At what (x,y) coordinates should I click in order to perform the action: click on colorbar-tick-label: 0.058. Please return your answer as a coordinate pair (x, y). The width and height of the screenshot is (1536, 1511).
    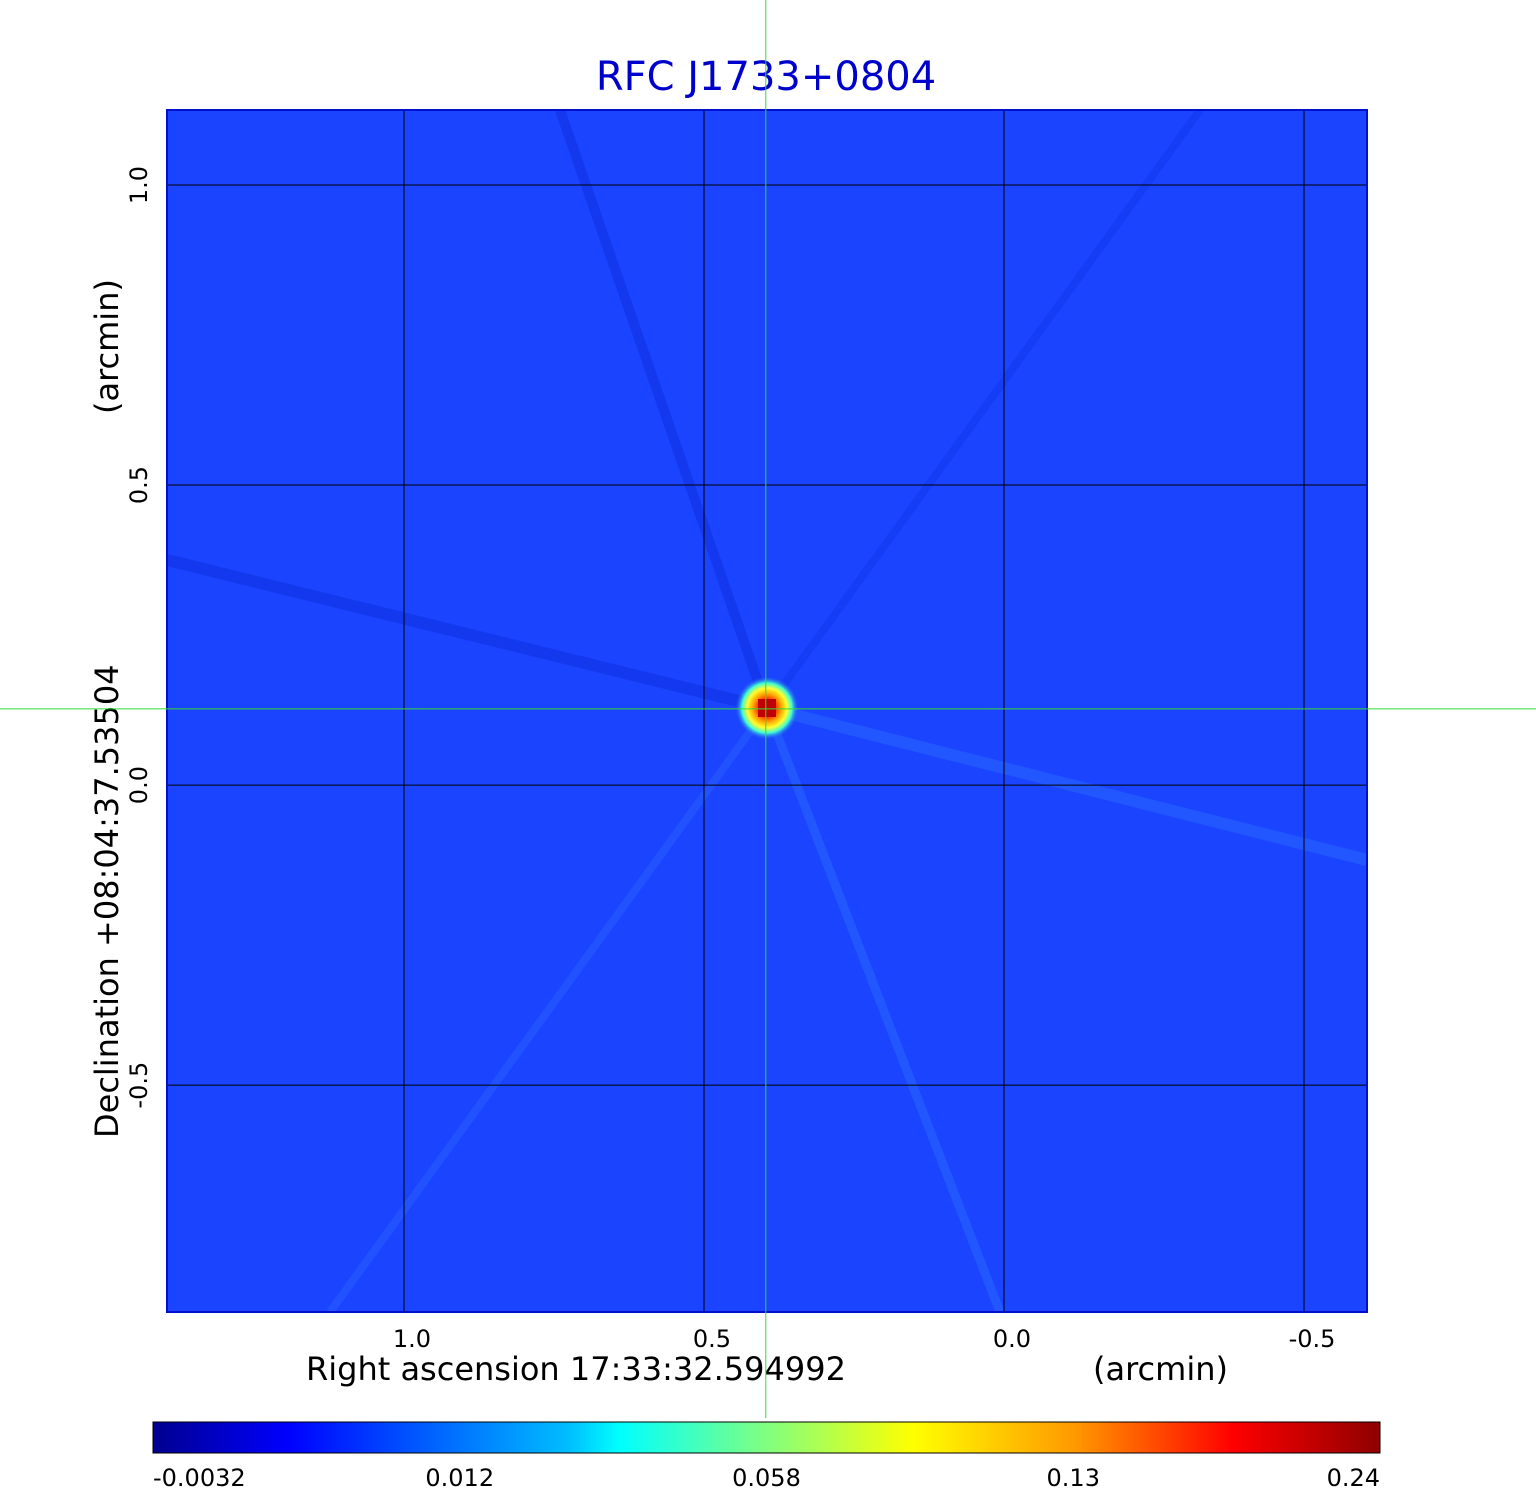
    Looking at the image, I should click on (766, 1478).